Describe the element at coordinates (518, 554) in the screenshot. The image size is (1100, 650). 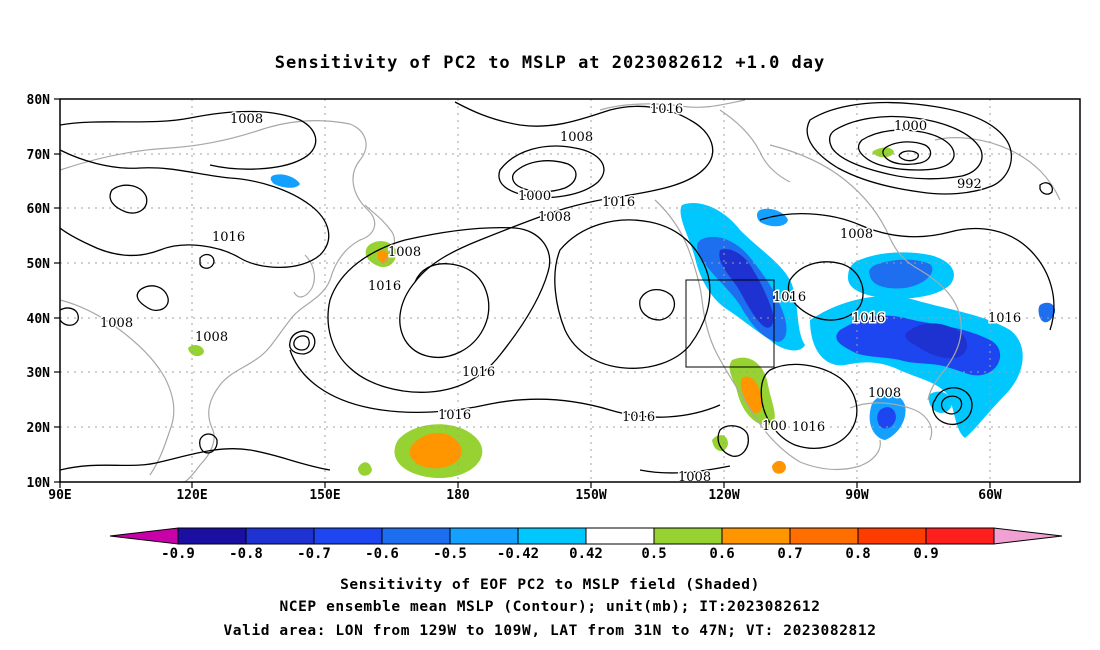
I see `colorbar-tick-label: -0.42` at that location.